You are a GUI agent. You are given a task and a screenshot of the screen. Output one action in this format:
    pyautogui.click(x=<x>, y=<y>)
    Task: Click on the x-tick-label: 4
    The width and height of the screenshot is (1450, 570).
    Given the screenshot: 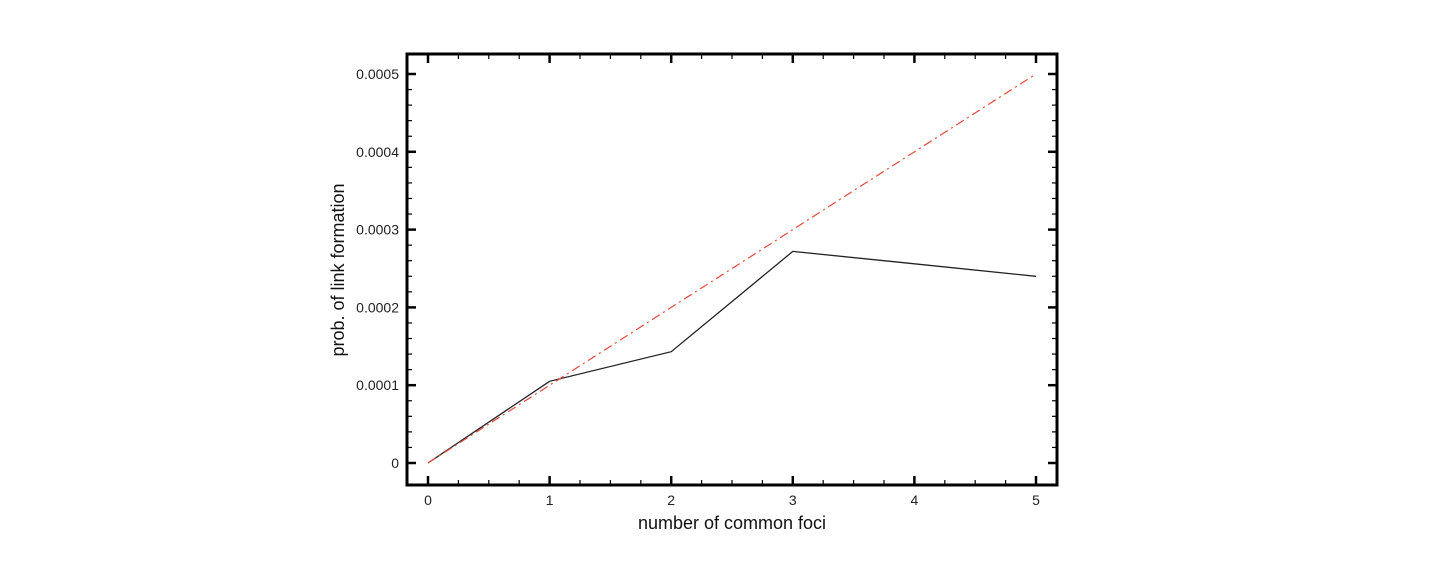 What is the action you would take?
    pyautogui.click(x=915, y=500)
    